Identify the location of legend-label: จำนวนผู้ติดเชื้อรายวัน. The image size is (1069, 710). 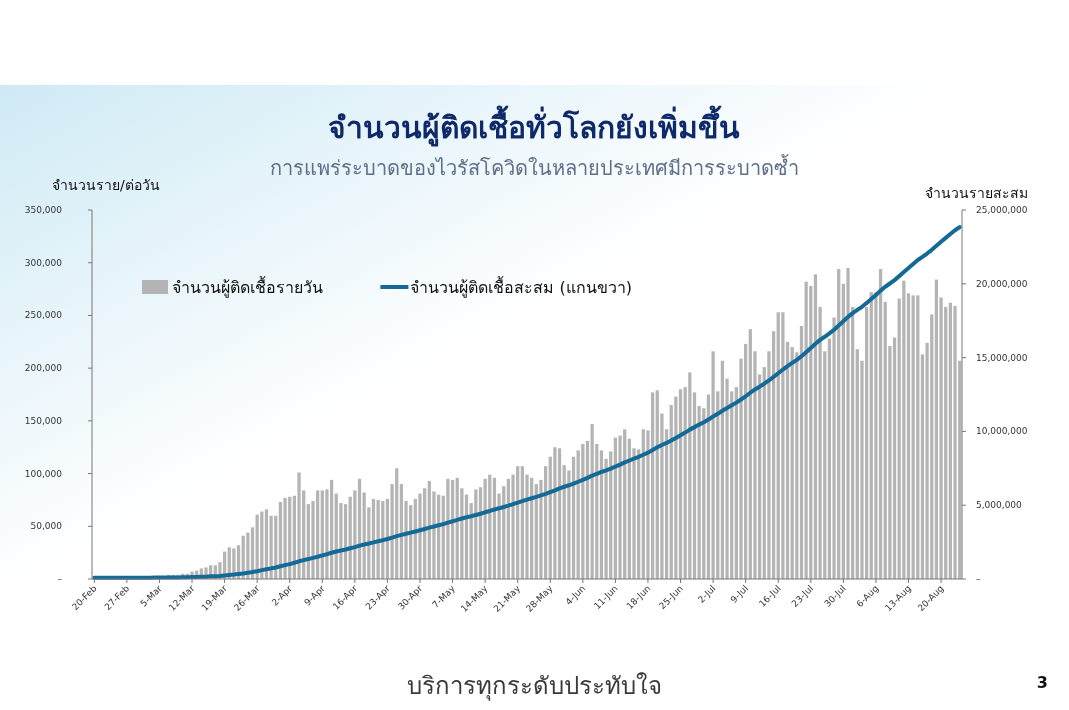
(247, 287).